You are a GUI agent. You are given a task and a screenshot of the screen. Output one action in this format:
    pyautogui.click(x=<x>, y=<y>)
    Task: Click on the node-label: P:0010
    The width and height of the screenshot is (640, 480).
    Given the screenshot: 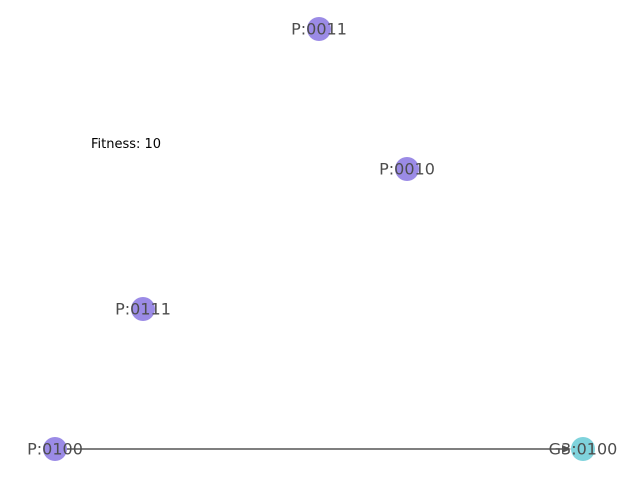 What is the action you would take?
    pyautogui.click(x=407, y=169)
    